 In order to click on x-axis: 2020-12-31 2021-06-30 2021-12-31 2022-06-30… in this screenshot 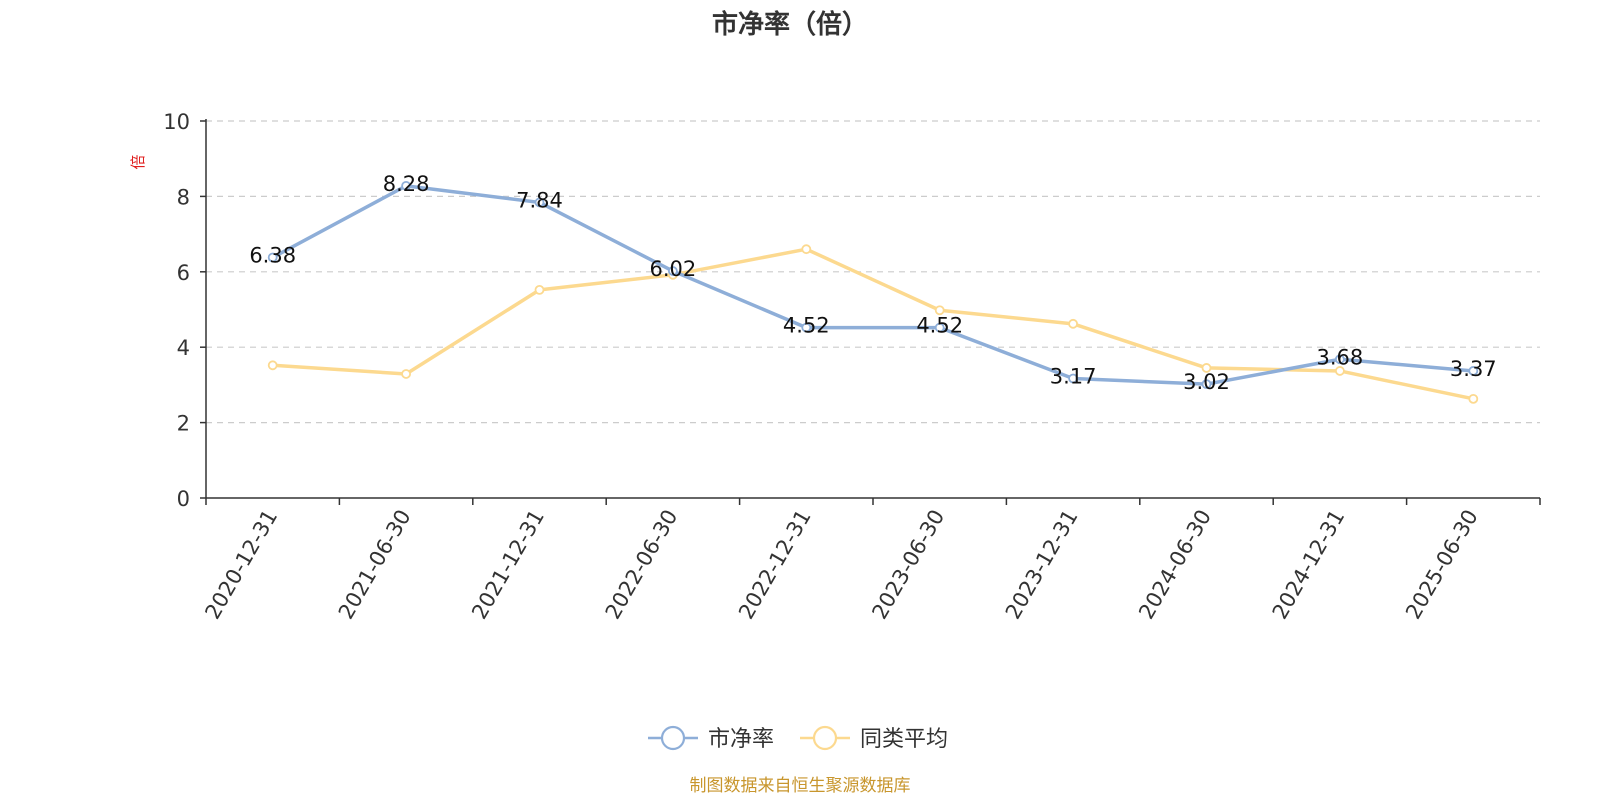, I will do `click(870, 560)`.